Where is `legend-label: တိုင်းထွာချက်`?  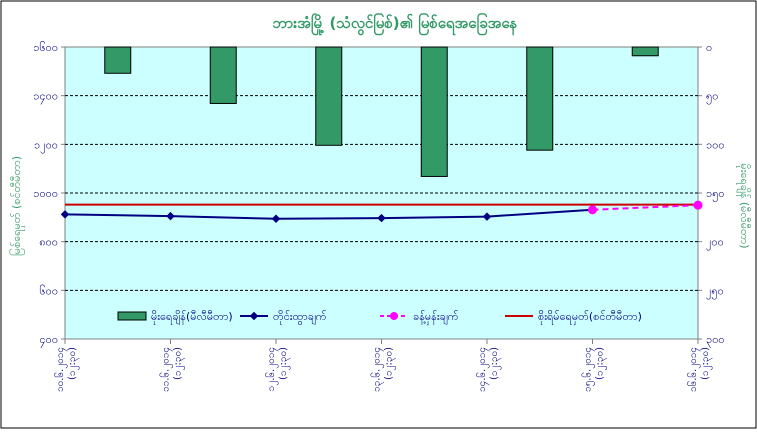 legend-label: တိုင်းထွာချက် is located at coordinates (300, 317).